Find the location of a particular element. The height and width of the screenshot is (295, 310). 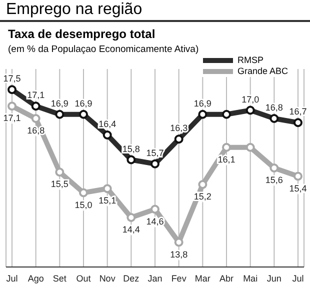

data-label: 15,5 is located at coordinates (59, 184).